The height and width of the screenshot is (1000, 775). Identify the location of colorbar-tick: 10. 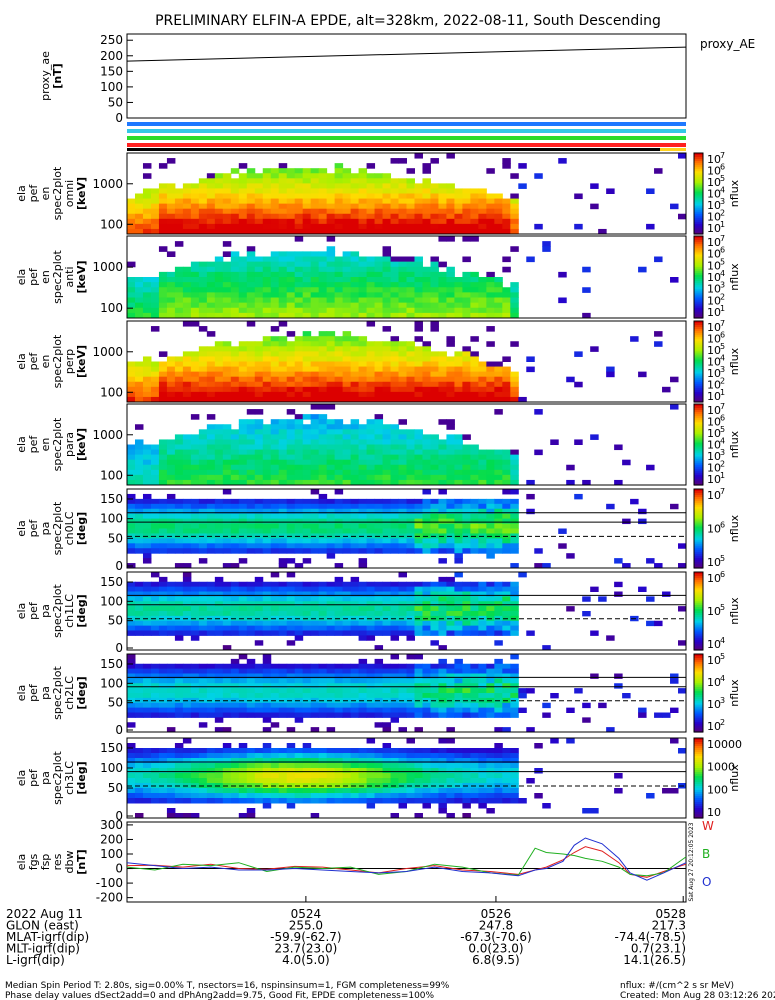
(714, 339).